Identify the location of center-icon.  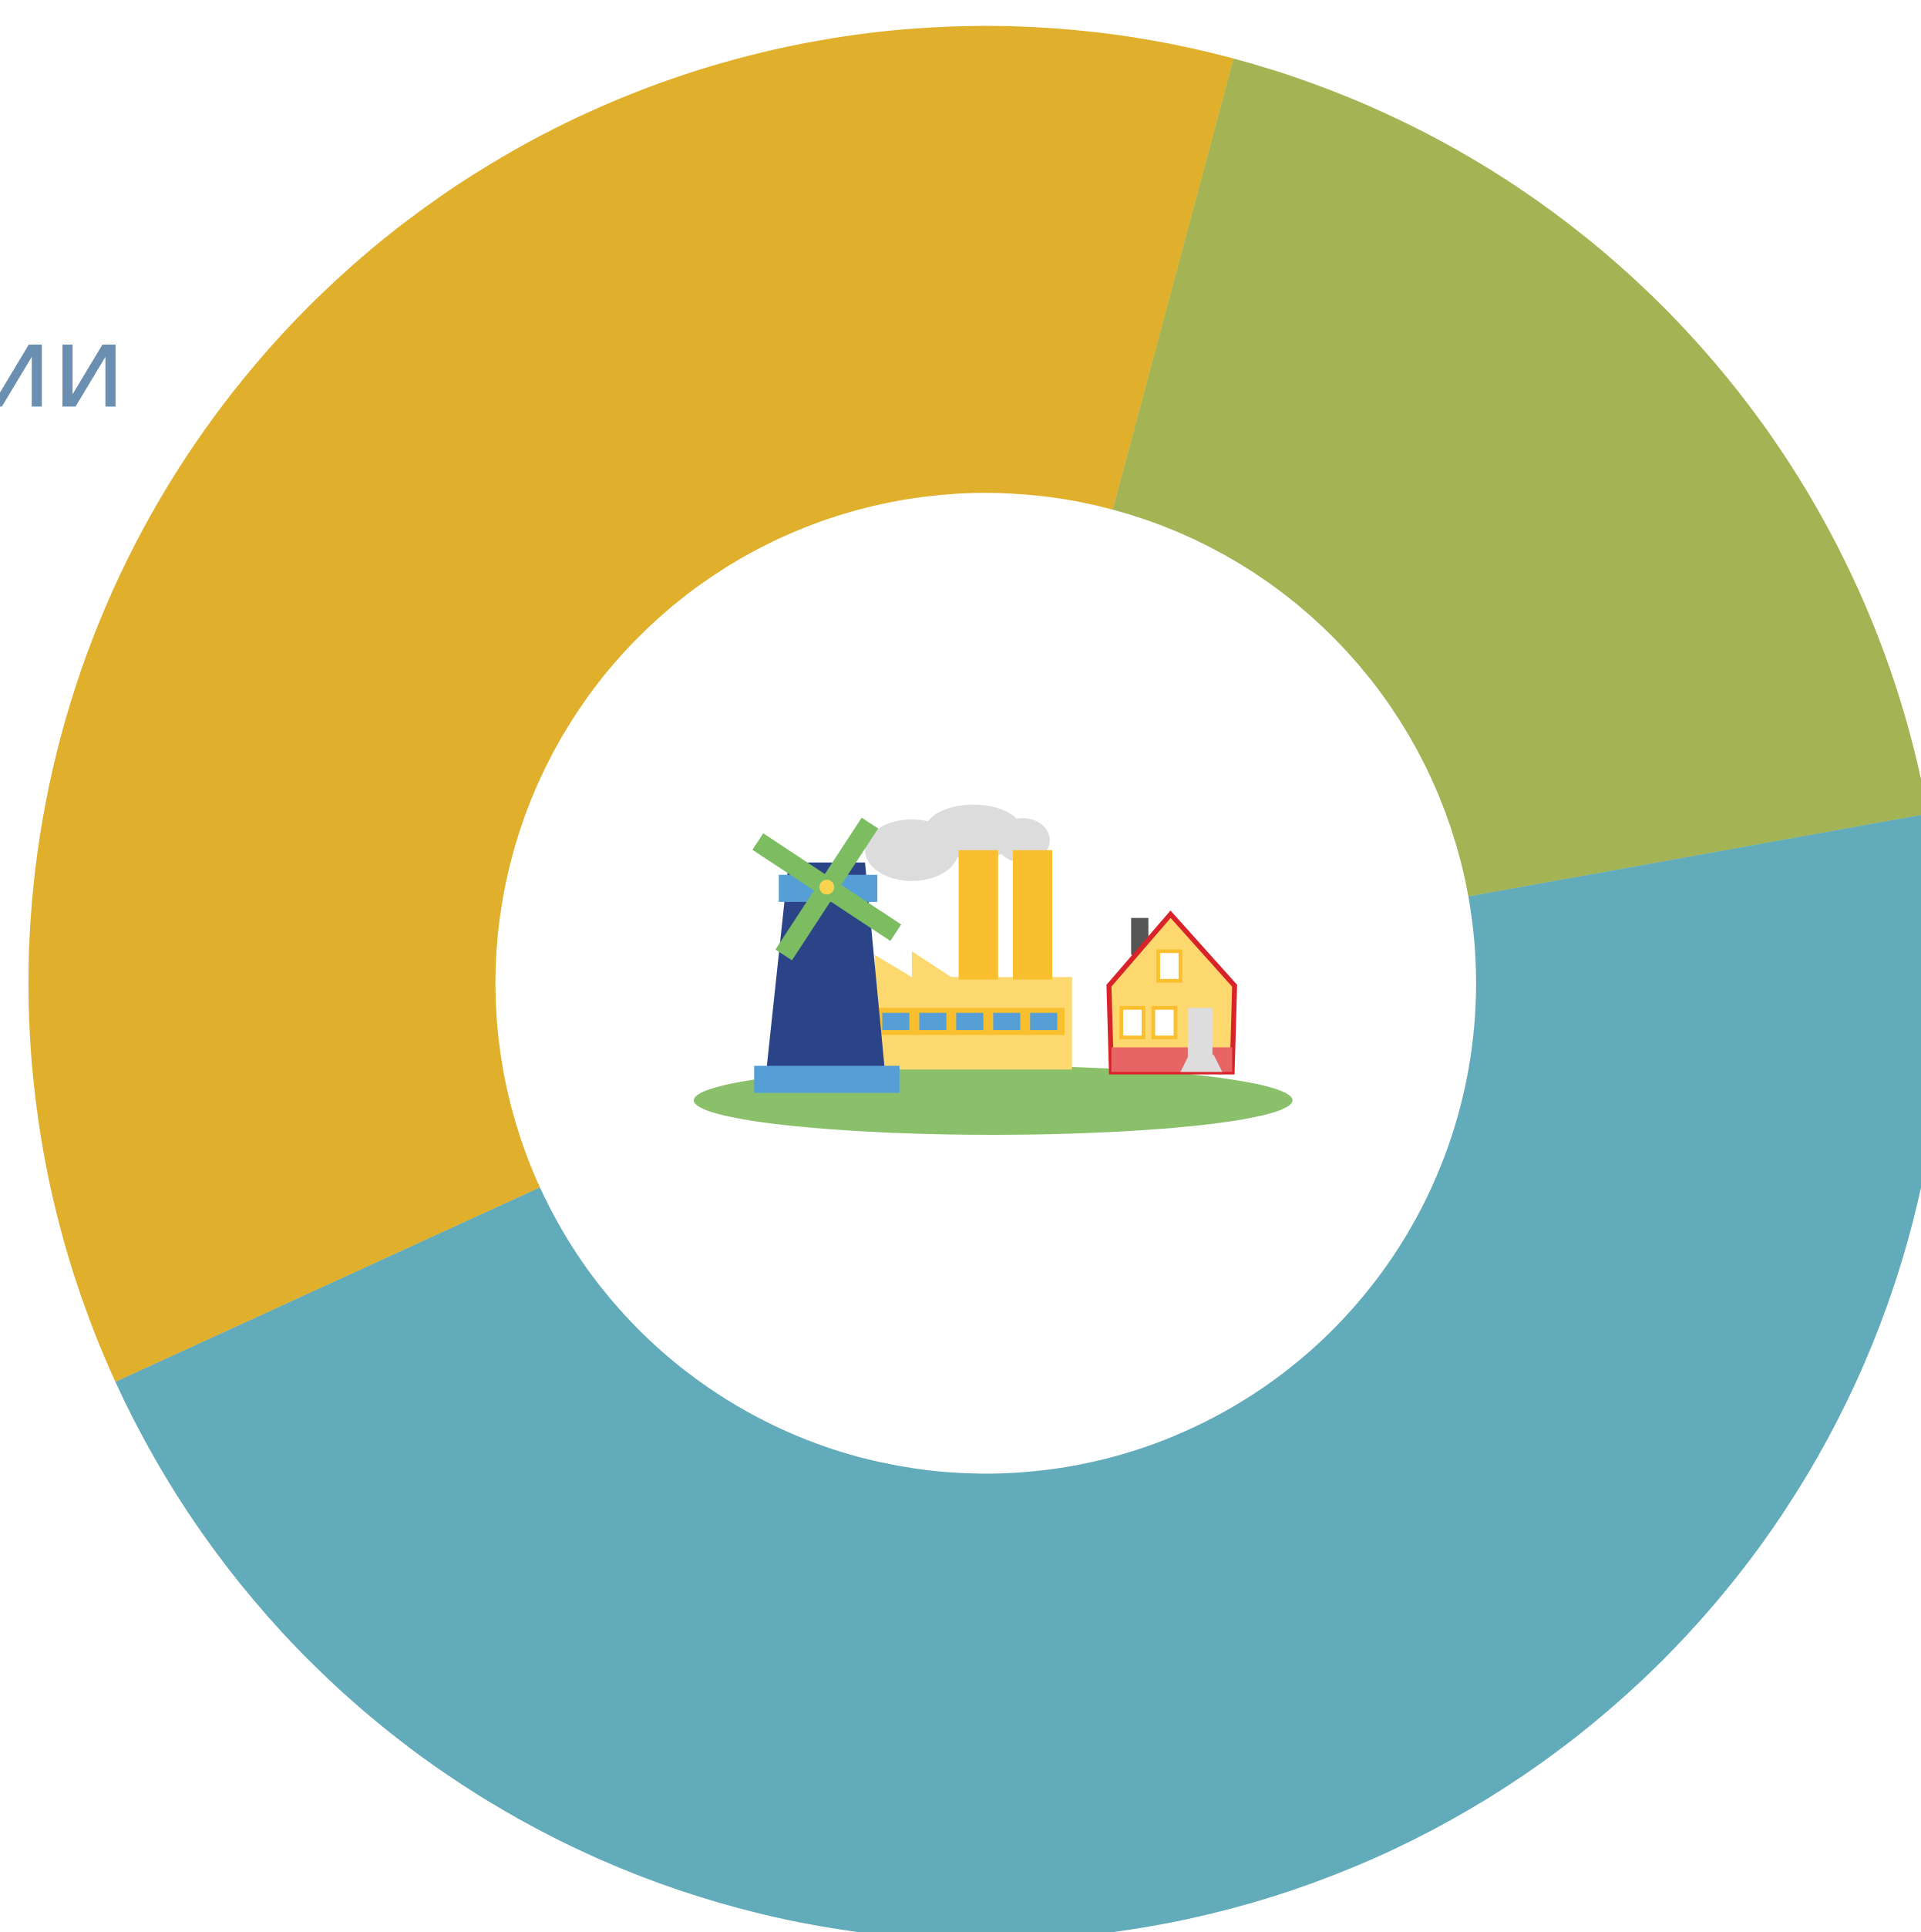
(993, 969).